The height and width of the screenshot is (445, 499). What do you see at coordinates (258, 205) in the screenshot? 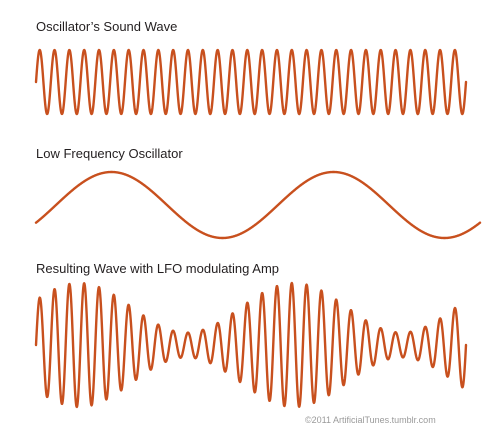
I see `lfo-wave` at bounding box center [258, 205].